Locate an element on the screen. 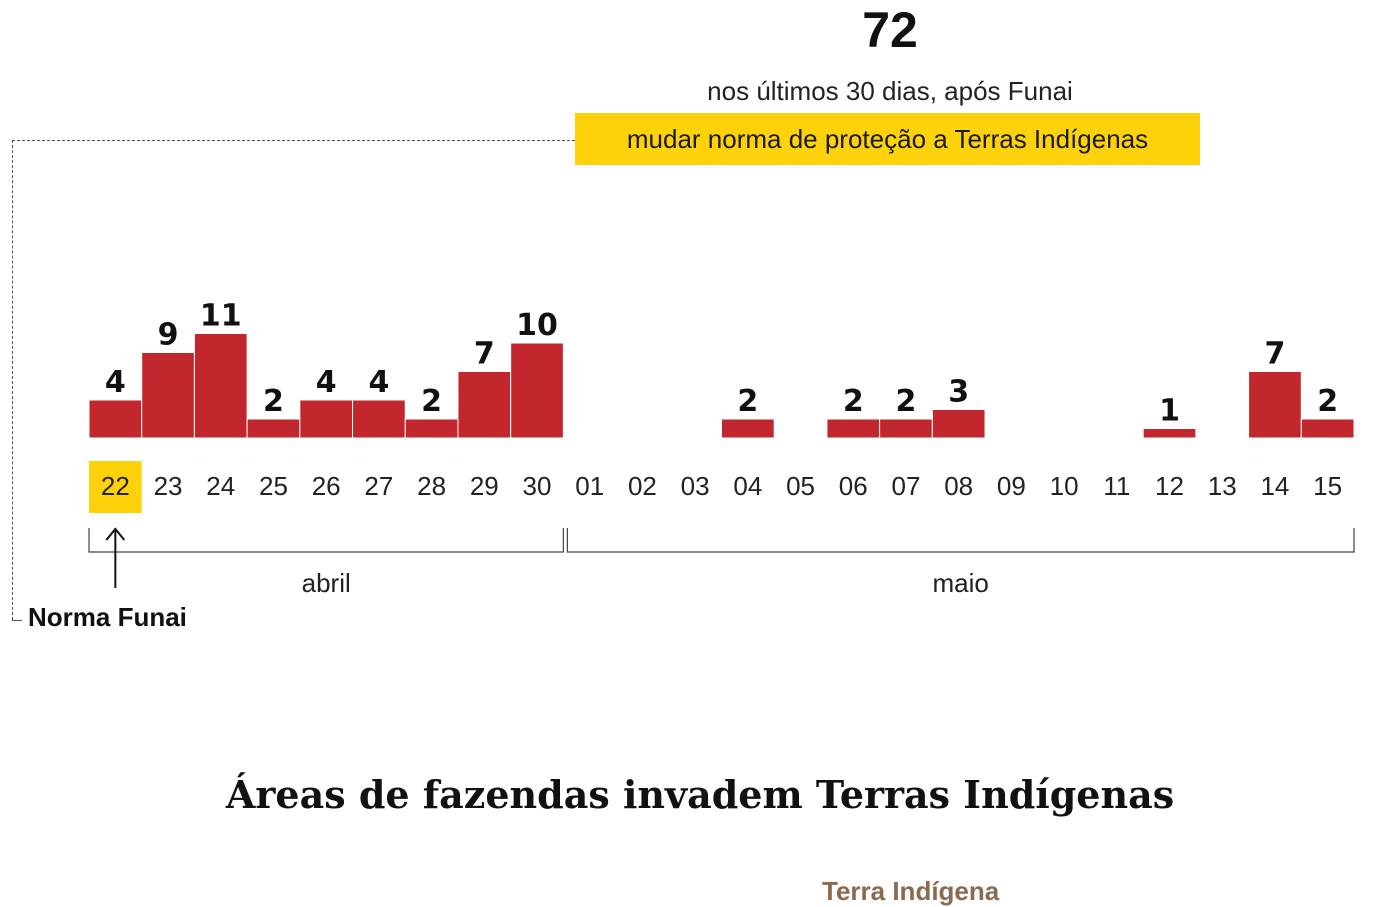  subtitle: nos últimos 30 dias, após Funai is located at coordinates (890, 91).